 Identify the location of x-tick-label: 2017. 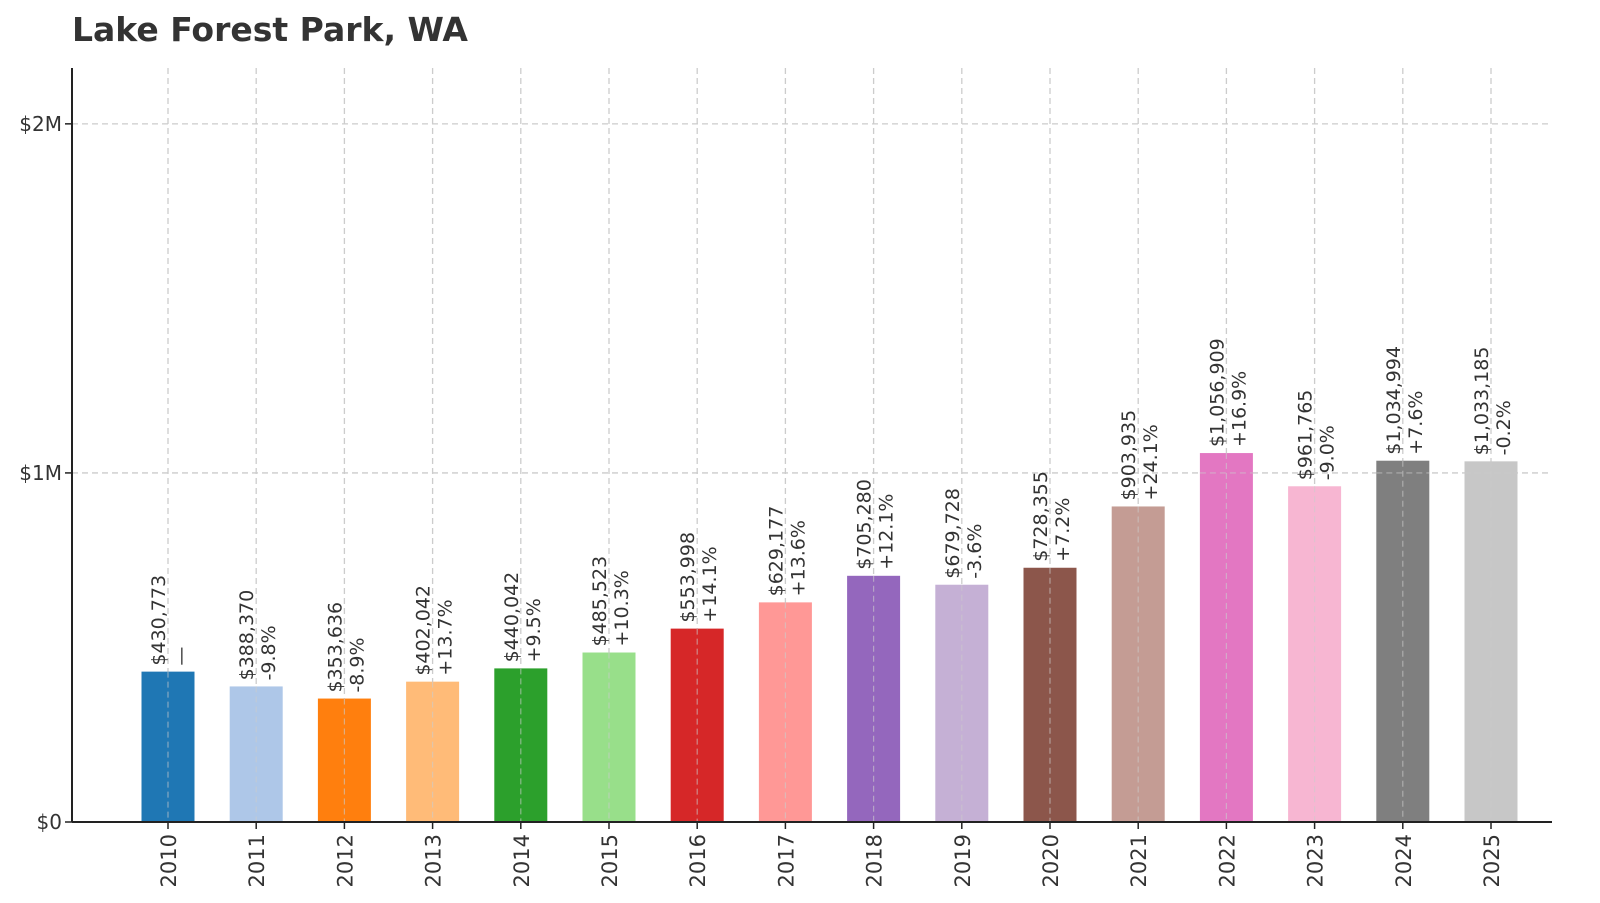
(786, 860).